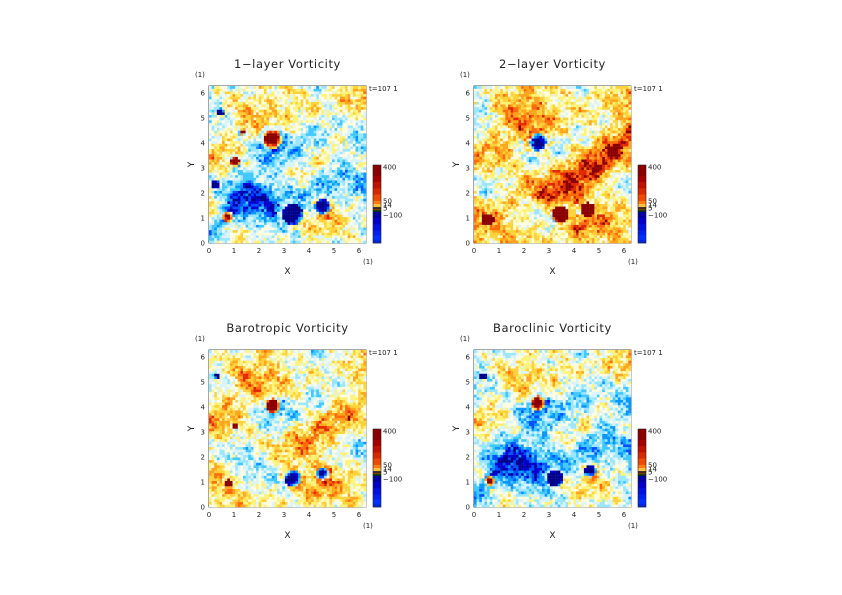 The width and height of the screenshot is (842, 595). I want to click on chart-title: Barotropic Vorticity, so click(287, 328).